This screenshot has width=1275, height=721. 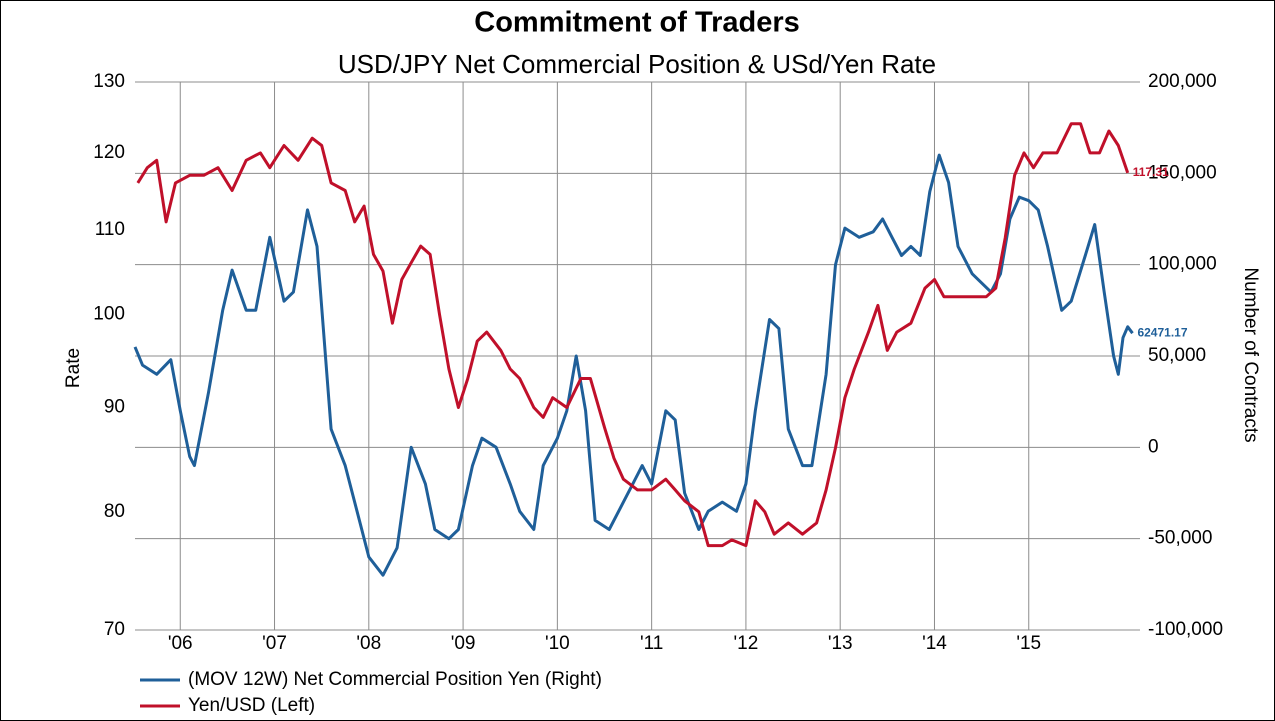 I want to click on x-tick-label: '10, so click(x=557, y=643).